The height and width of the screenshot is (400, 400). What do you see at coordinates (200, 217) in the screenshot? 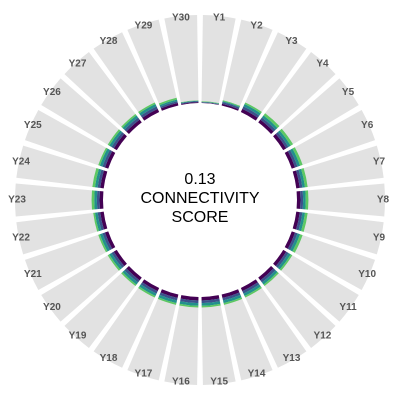
I see `center-text: SCORE` at bounding box center [200, 217].